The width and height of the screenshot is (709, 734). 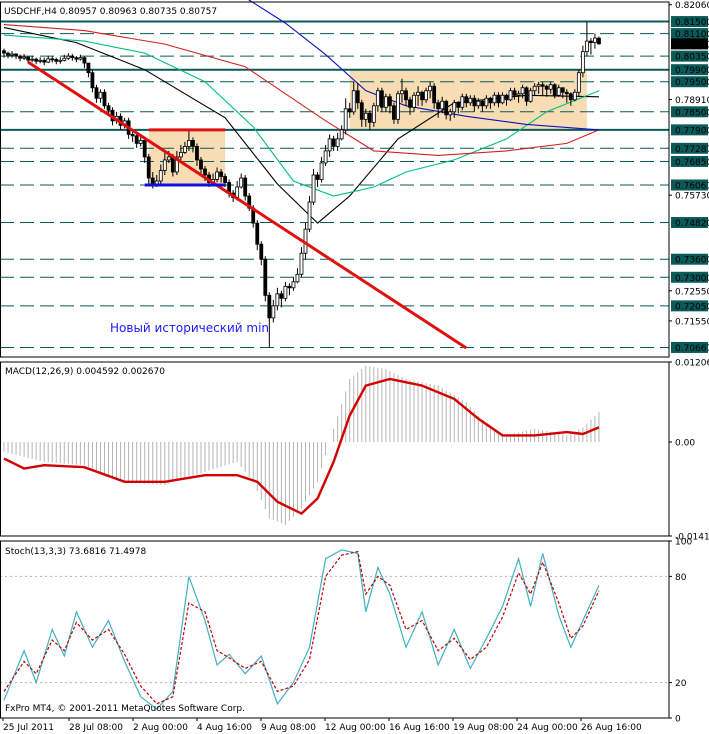 I want to click on price-tick-label: 0.78500, so click(x=692, y=113).